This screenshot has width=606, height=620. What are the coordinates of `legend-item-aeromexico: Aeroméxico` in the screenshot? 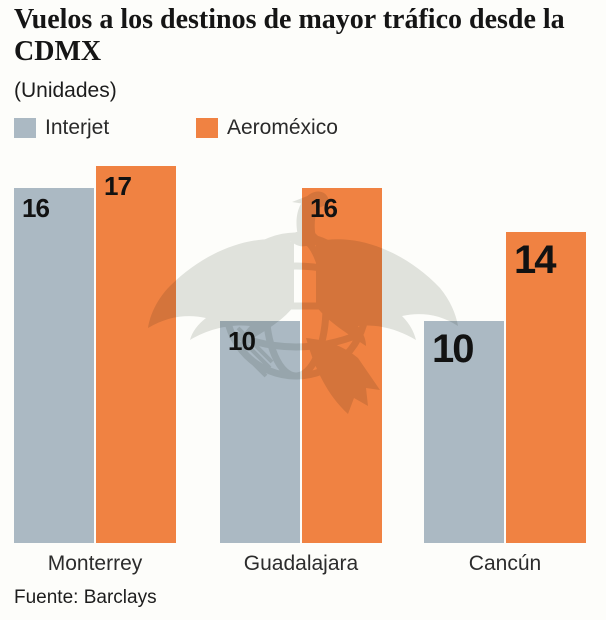 It's located at (267, 128).